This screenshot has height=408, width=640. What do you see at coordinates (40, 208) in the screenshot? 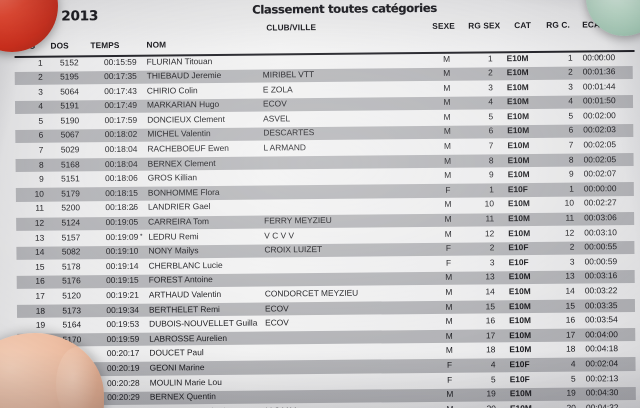
I see `cell-rang: 11` at bounding box center [40, 208].